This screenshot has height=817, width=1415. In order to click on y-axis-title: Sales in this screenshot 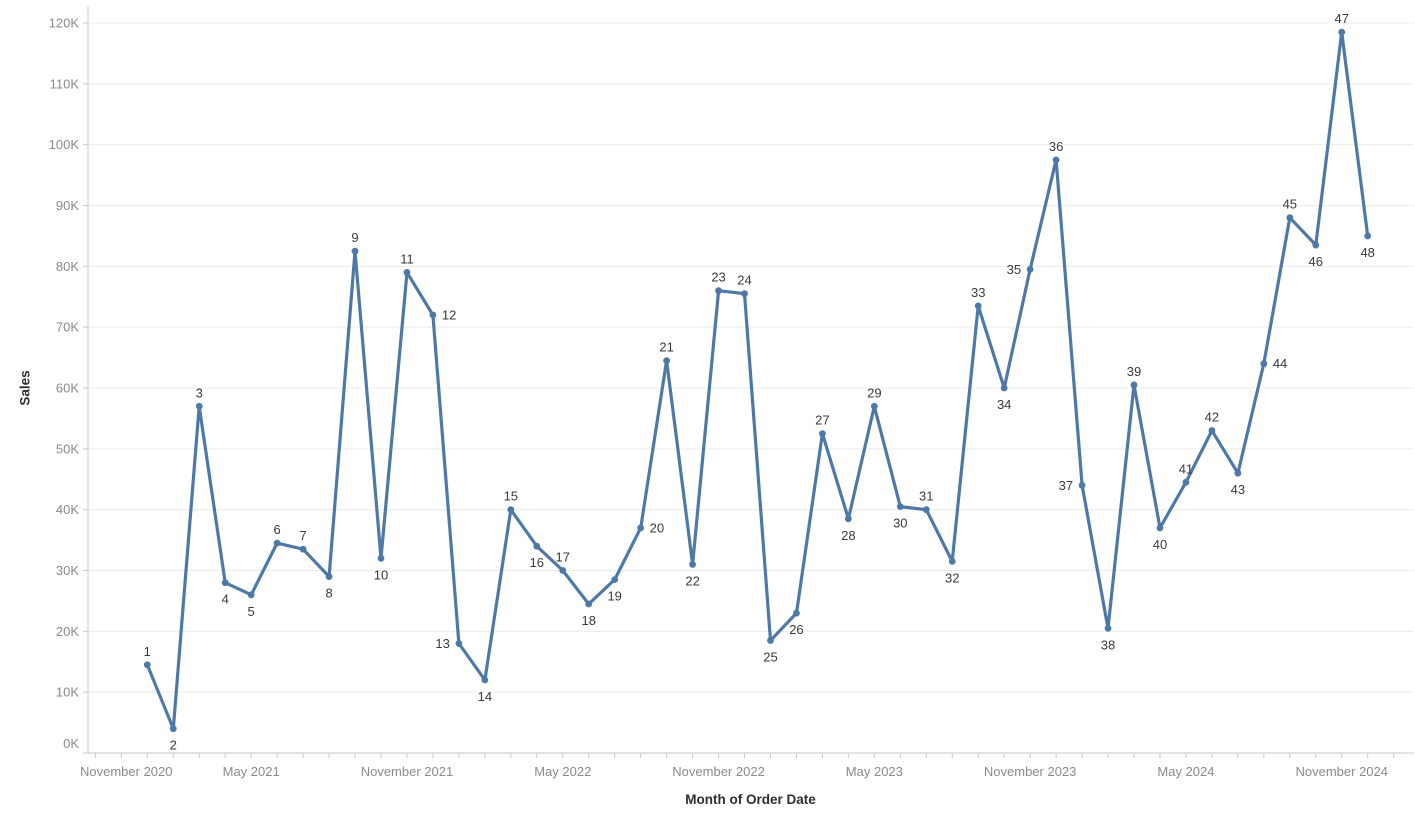, I will do `click(25, 388)`.